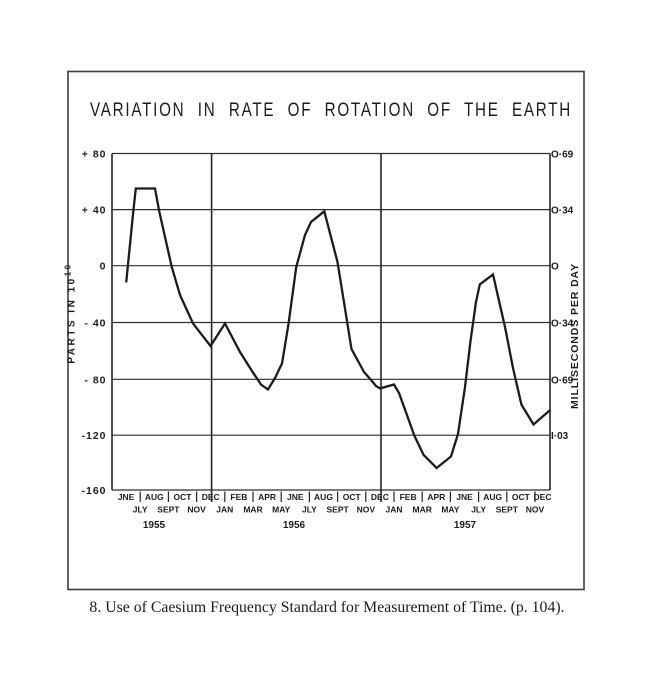 This screenshot has height=677, width=650. Describe the element at coordinates (71, 312) in the screenshot. I see `svg-text: PARTS IN 1010` at that location.